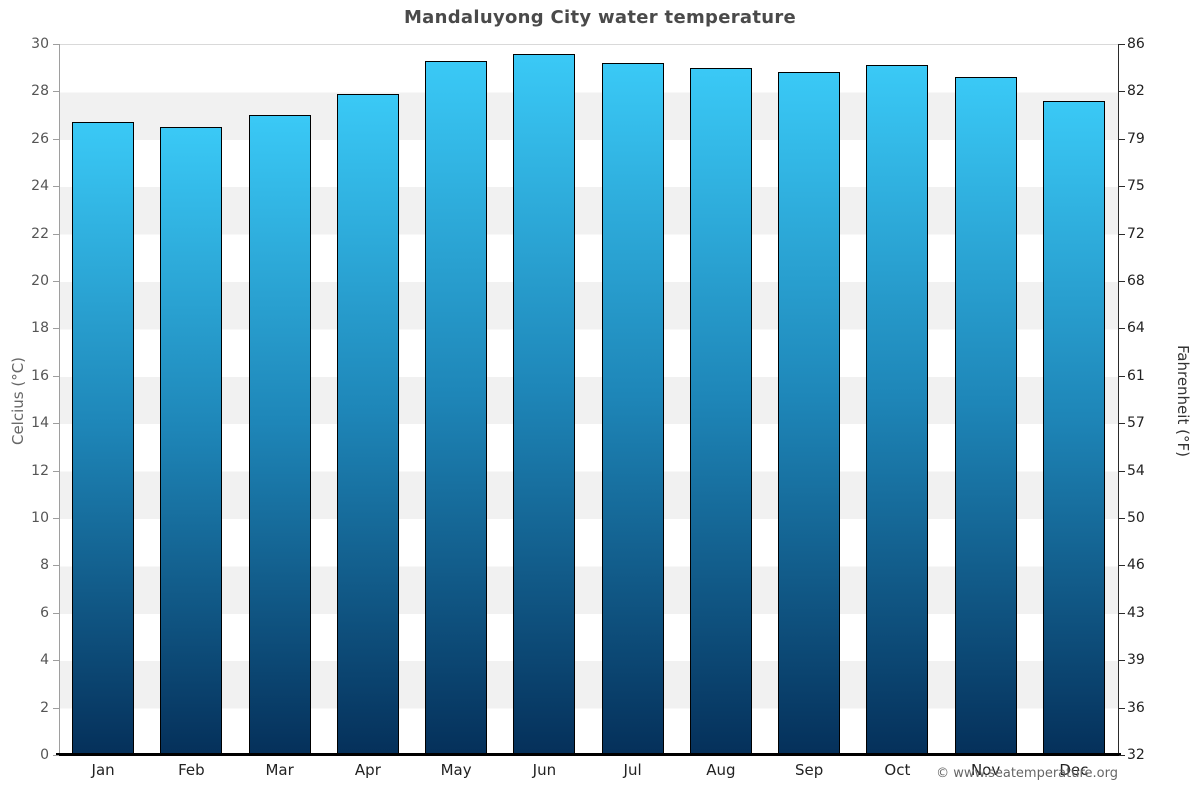  Describe the element at coordinates (40, 91) in the screenshot. I see `y-tick-celsius-28: 28` at that location.